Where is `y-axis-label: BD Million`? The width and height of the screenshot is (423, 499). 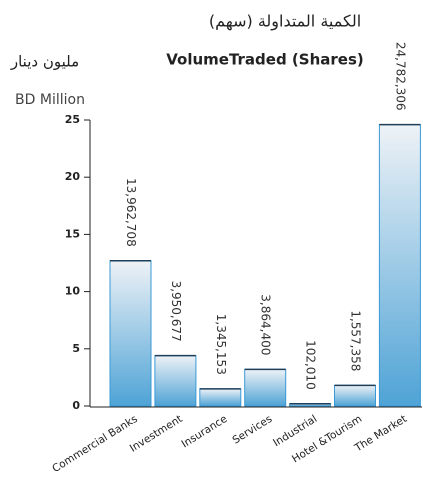 y-axis-label: BD Million is located at coordinates (50, 100).